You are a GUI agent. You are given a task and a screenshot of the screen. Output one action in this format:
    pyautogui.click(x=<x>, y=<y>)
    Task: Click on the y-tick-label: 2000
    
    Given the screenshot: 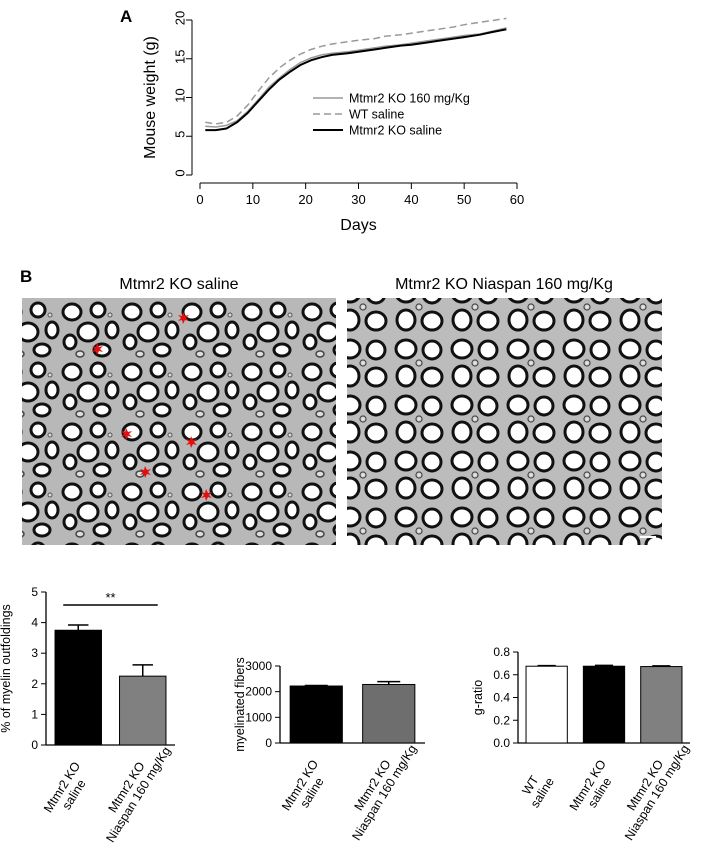 What is the action you would take?
    pyautogui.click(x=258, y=692)
    